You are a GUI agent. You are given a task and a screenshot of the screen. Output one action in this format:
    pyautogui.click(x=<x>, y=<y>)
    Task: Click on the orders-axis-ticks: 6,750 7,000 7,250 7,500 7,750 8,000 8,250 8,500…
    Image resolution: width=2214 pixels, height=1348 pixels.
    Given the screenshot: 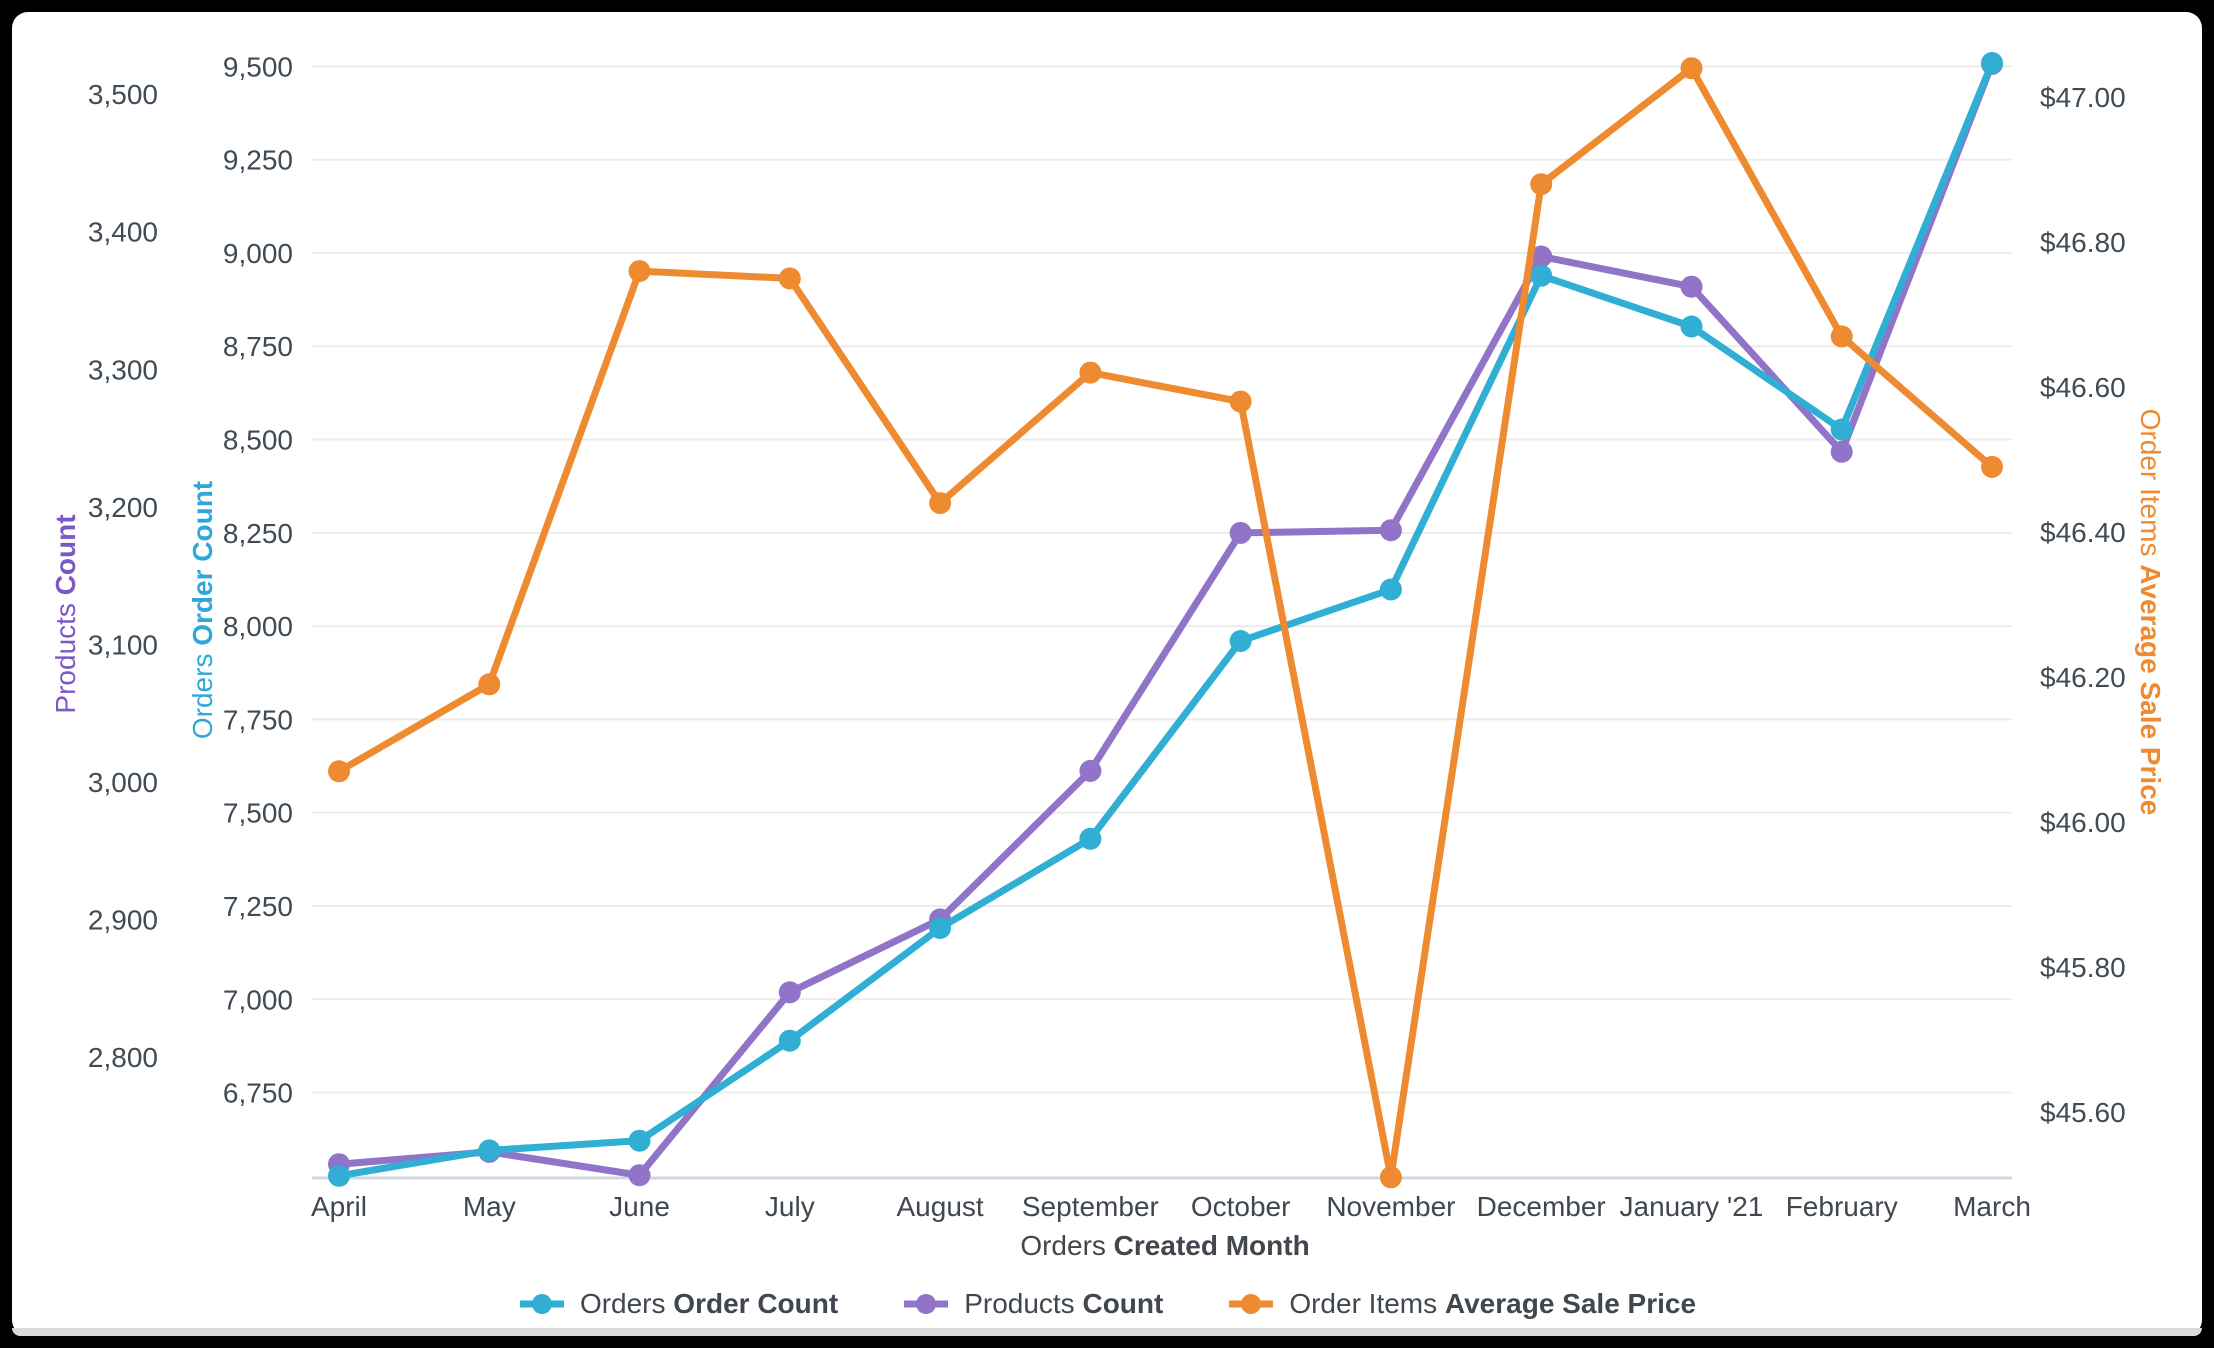 What is the action you would take?
    pyautogui.click(x=258, y=579)
    